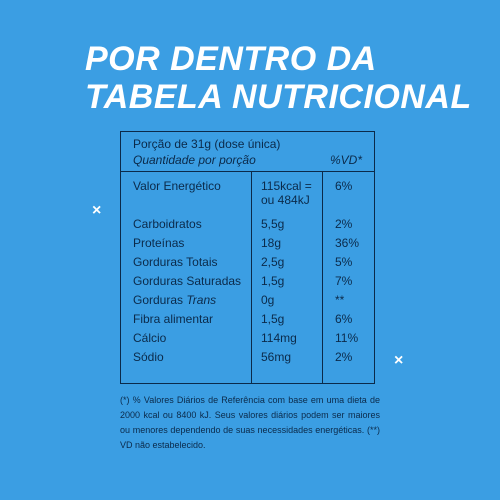 This screenshot has height=500, width=500. Describe the element at coordinates (285, 200) in the screenshot. I see `energy-kj: ou 484kJ` at that location.